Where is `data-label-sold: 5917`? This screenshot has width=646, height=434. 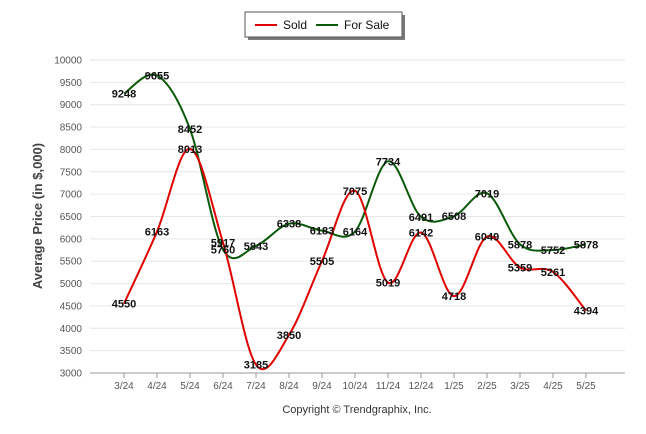 data-label-sold: 5917 is located at coordinates (223, 244).